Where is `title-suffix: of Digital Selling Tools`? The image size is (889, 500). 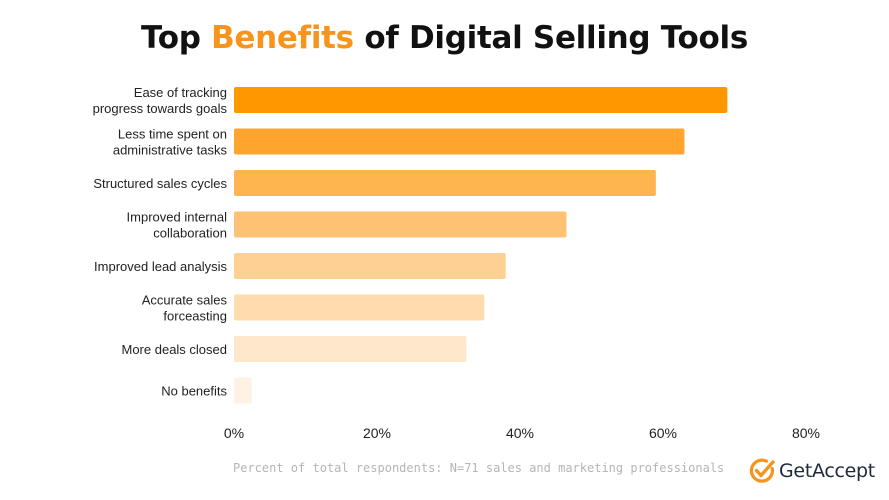 title-suffix: of Digital Selling Tools is located at coordinates (551, 38).